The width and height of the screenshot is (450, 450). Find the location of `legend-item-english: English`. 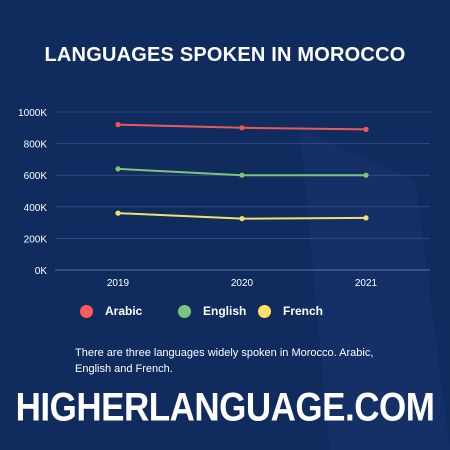

legend-item-english: English is located at coordinates (212, 311).